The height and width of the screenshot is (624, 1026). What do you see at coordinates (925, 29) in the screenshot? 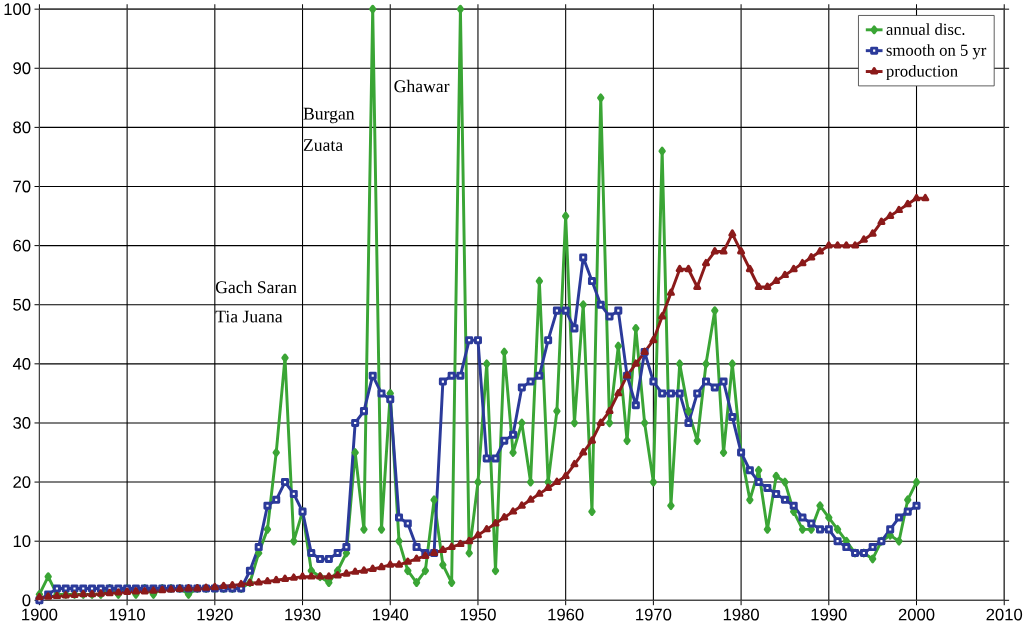
I see `legend-label: annual disc.` at bounding box center [925, 29].